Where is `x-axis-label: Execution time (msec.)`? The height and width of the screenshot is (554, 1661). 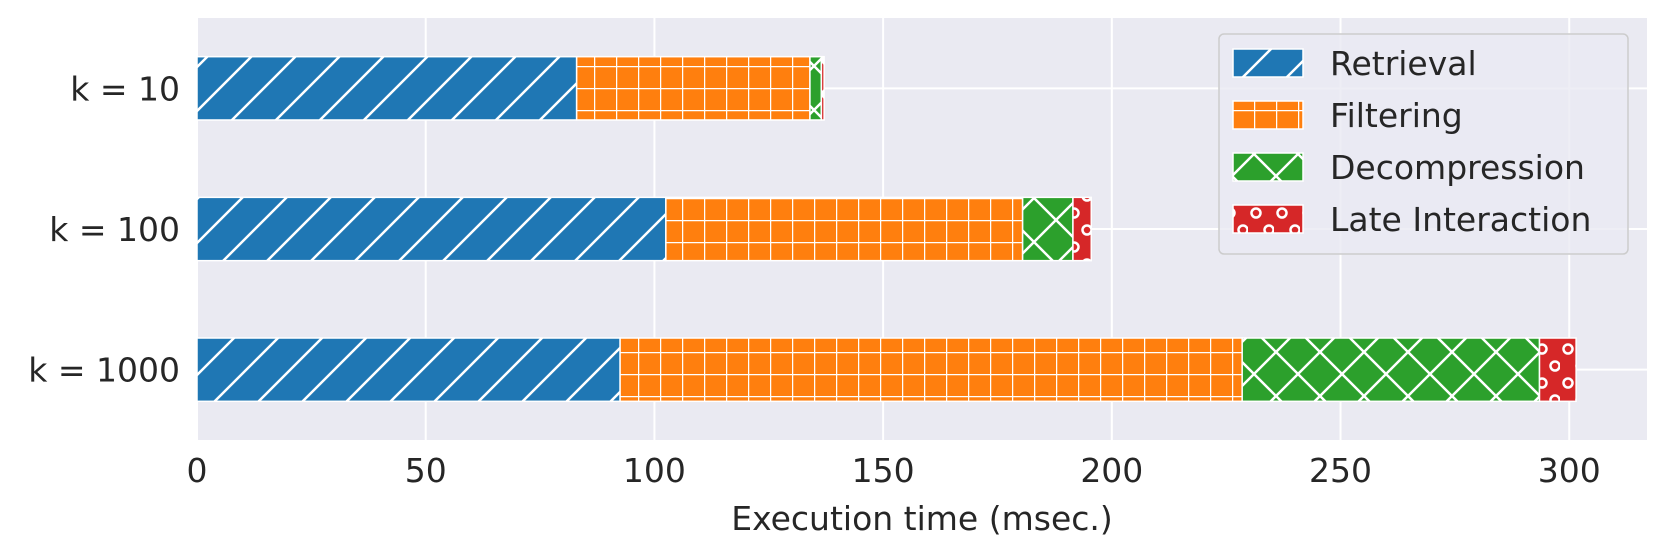 x-axis-label: Execution time (msec.) is located at coordinates (922, 518).